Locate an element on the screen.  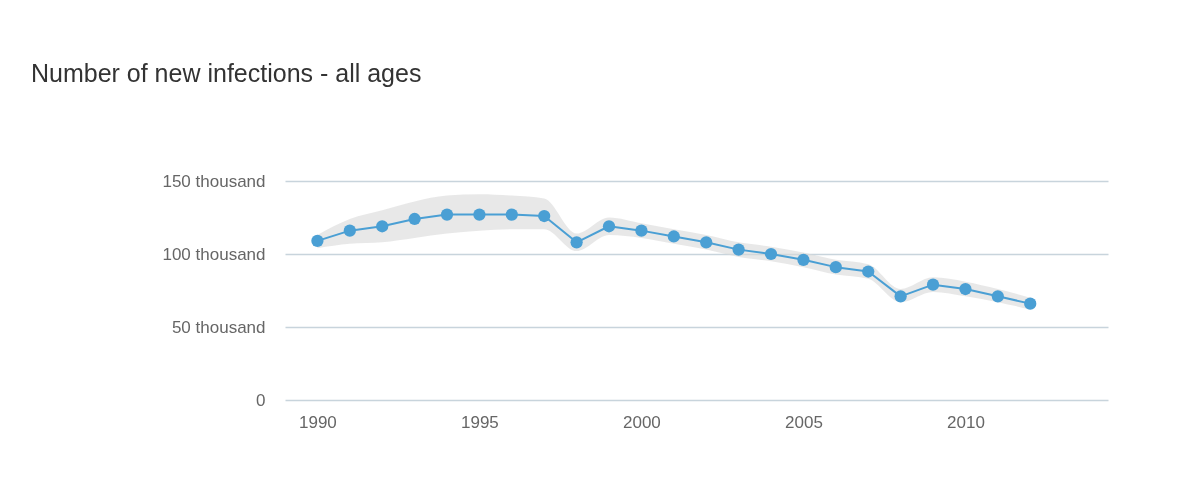
y-tick-label: 100 thousand is located at coordinates (214, 254).